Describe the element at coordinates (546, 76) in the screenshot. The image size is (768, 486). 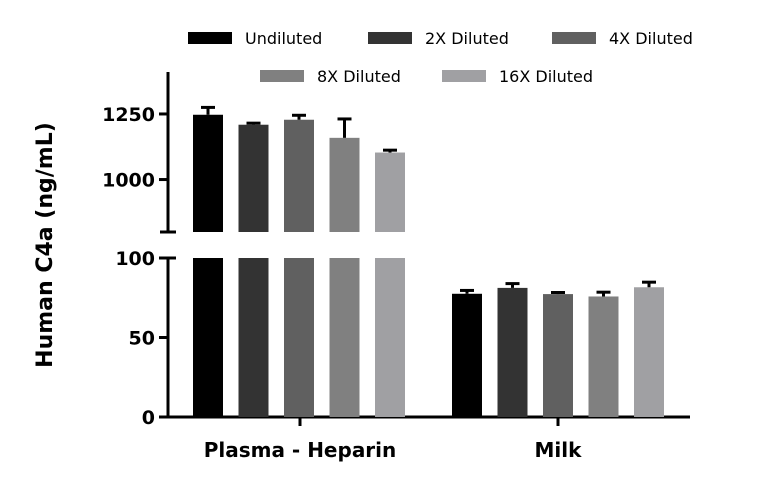
I see `legend-label: 16X Diluted` at that location.